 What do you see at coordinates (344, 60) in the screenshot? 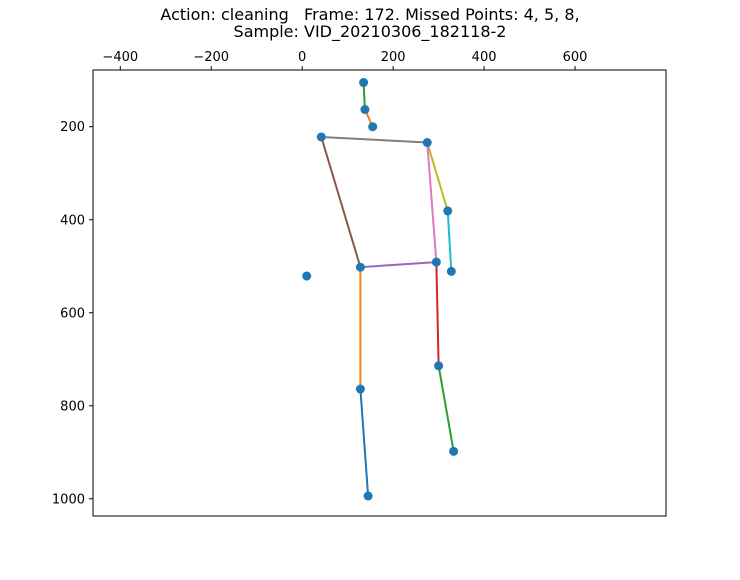
I see `x-axis-ticks: −400 −200 0 200 400 600` at bounding box center [344, 60].